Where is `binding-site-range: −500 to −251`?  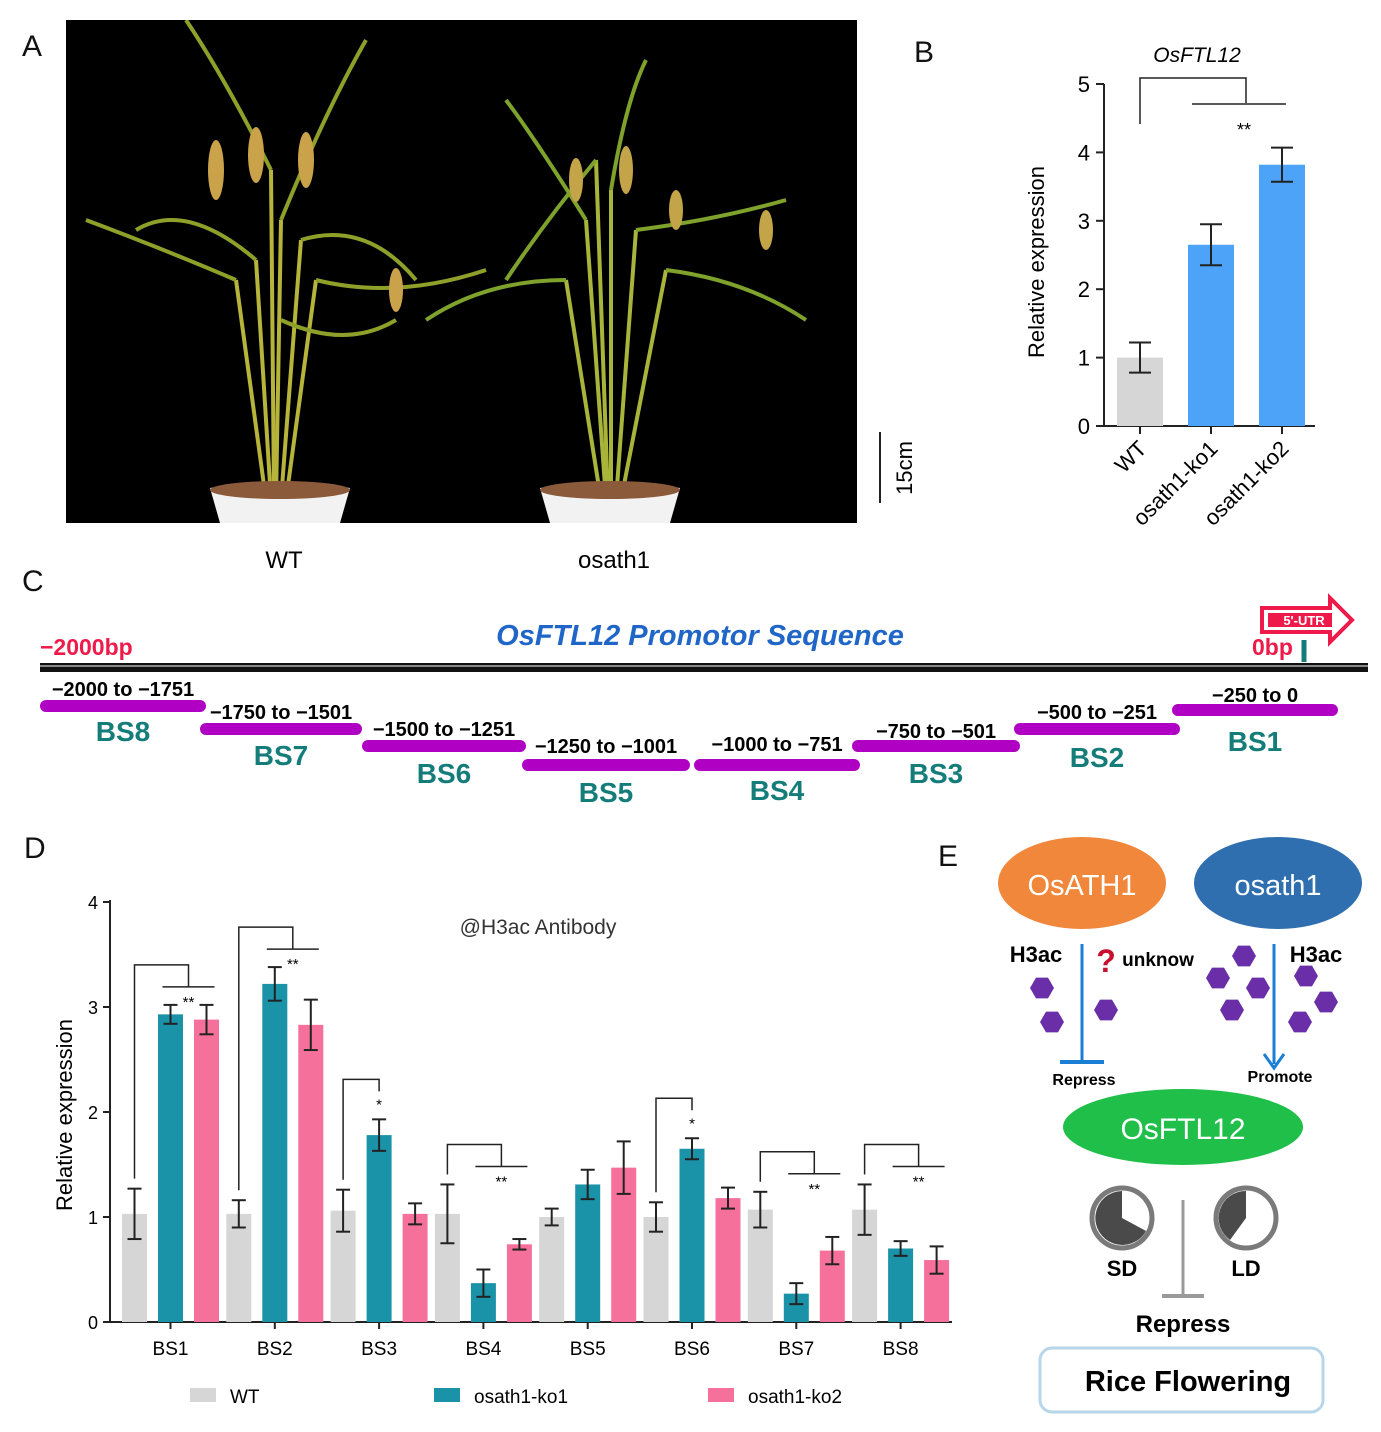 binding-site-range: −500 to −251 is located at coordinates (1097, 713).